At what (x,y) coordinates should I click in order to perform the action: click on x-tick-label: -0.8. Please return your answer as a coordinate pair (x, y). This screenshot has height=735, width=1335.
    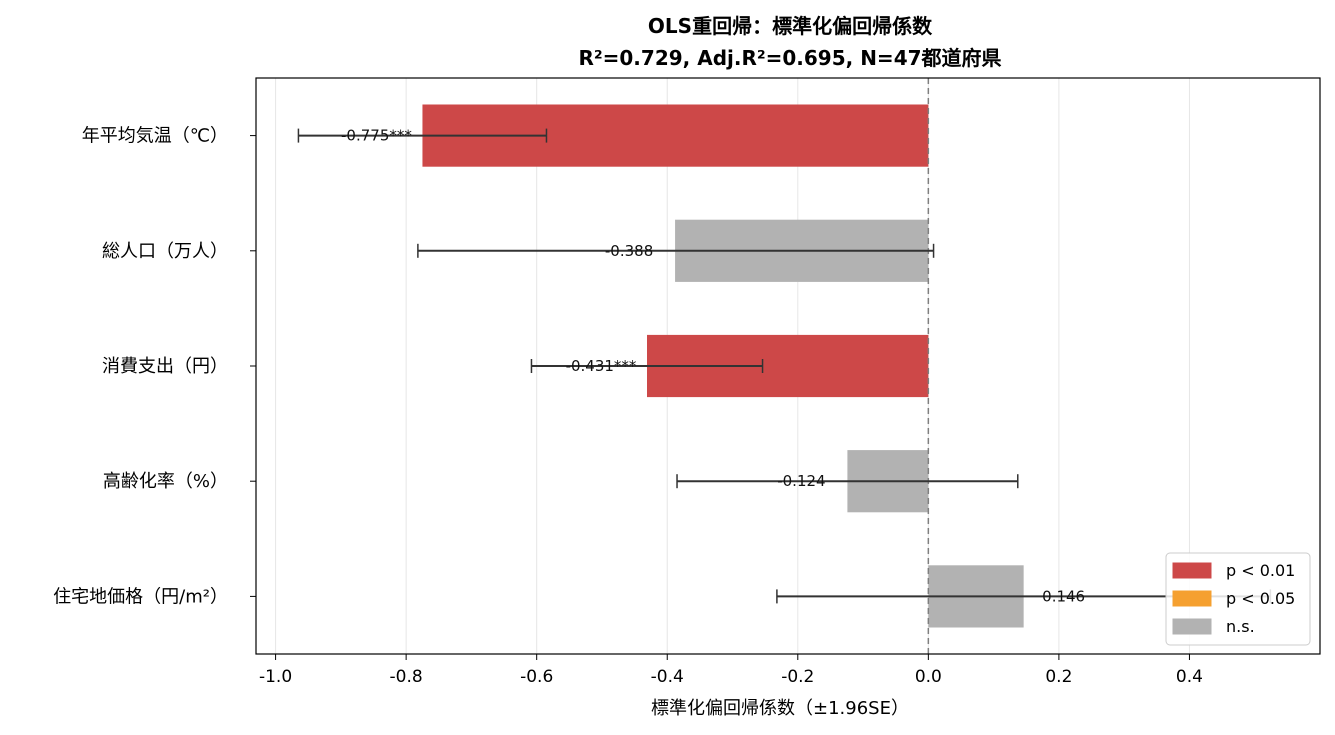
    Looking at the image, I should click on (406, 677).